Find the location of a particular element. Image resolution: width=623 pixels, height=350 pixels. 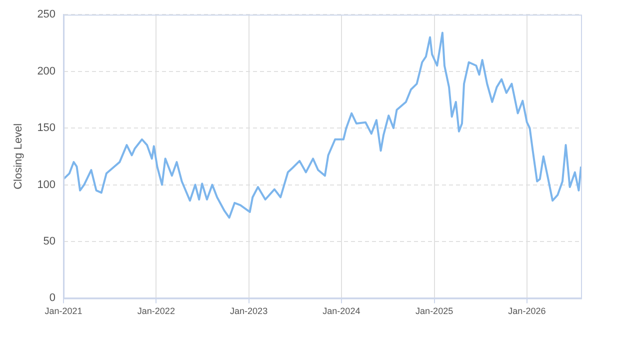

y-tick-label: 100 is located at coordinates (46, 184).